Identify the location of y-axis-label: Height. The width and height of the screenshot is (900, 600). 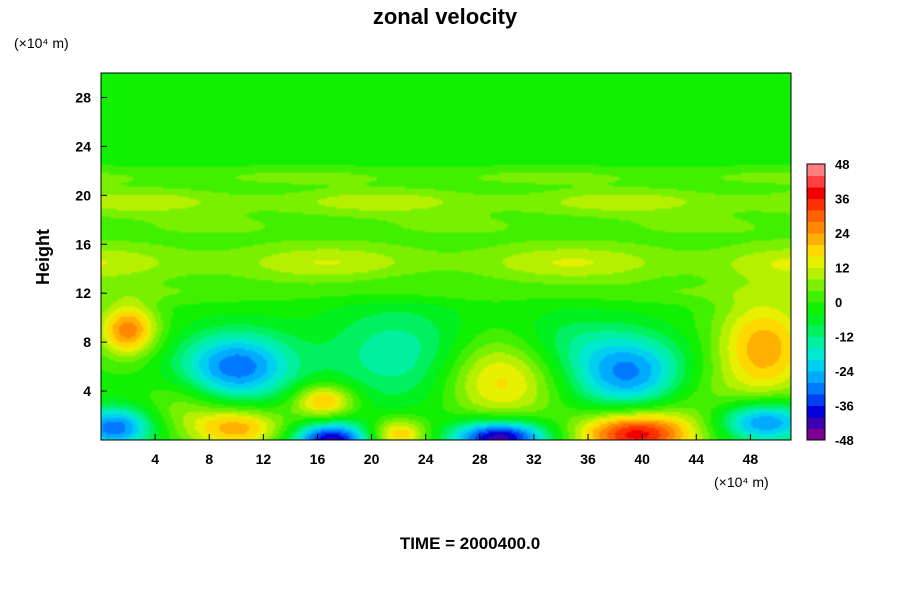
(43, 257).